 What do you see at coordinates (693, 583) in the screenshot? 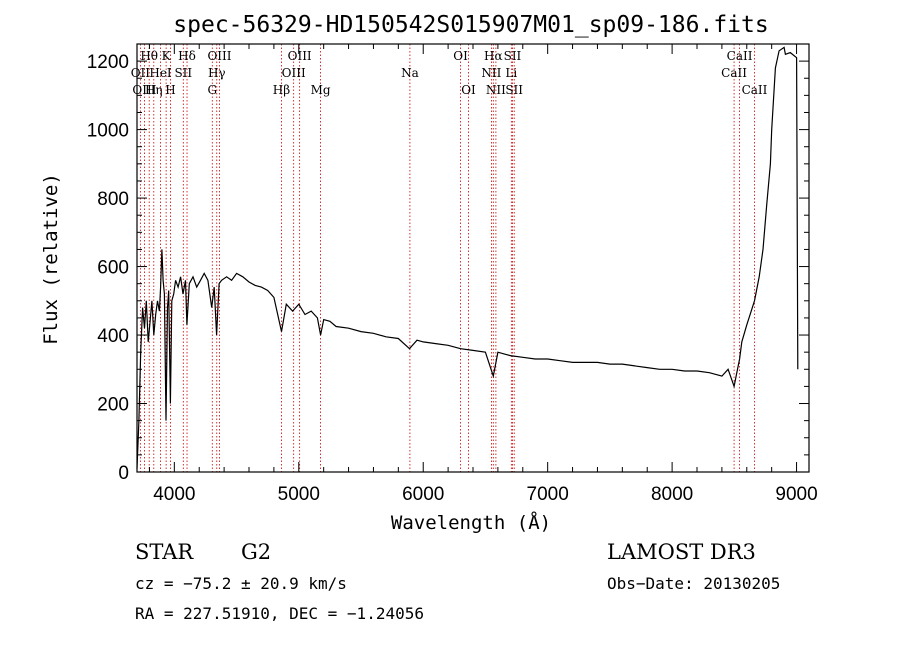
I see `observation-date: Obs−Date: 20130205` at bounding box center [693, 583].